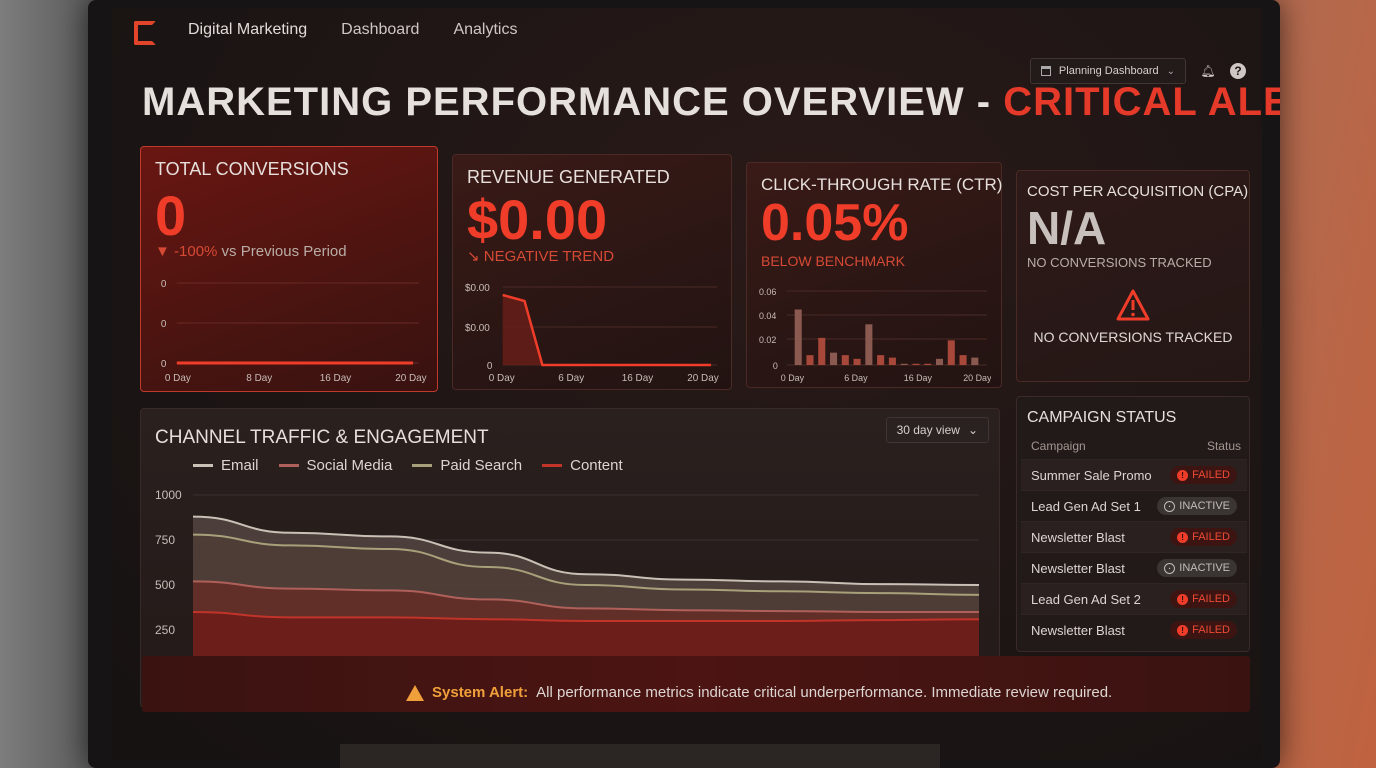 This screenshot has width=1376, height=768. What do you see at coordinates (1133, 337) in the screenshot?
I see `cpa-message: NO CONVERSIONS TRACKED` at bounding box center [1133, 337].